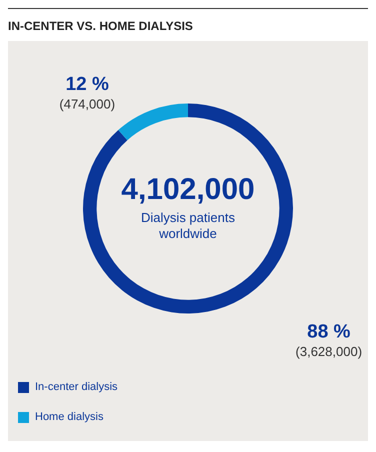  I want to click on text: 4,102,000, so click(188, 189).